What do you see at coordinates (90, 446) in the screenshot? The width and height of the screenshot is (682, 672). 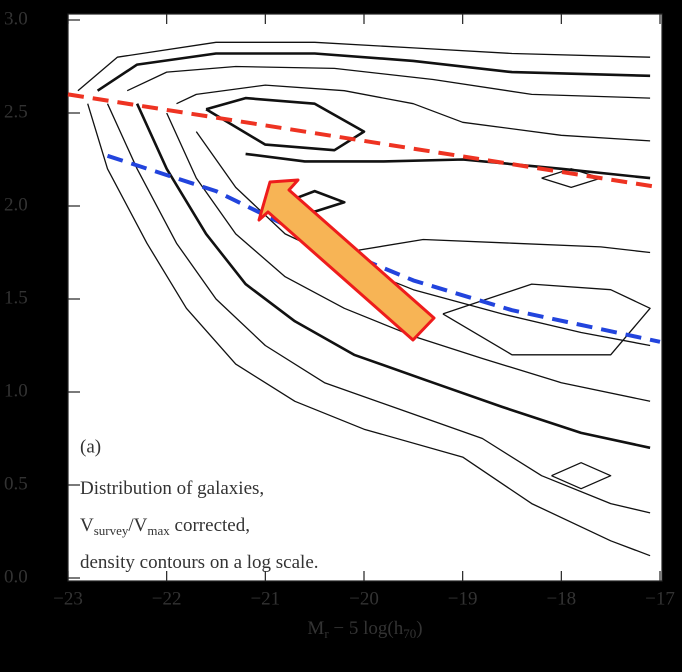 I see `panel-label: (a)` at bounding box center [90, 446].